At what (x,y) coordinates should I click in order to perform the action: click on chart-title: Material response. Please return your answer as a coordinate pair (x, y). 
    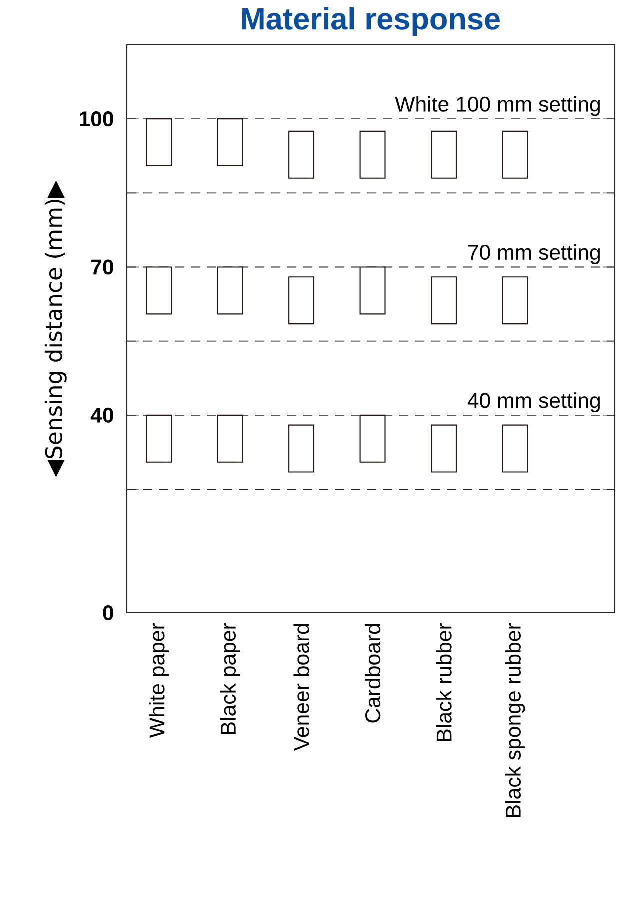
    Looking at the image, I should click on (371, 21).